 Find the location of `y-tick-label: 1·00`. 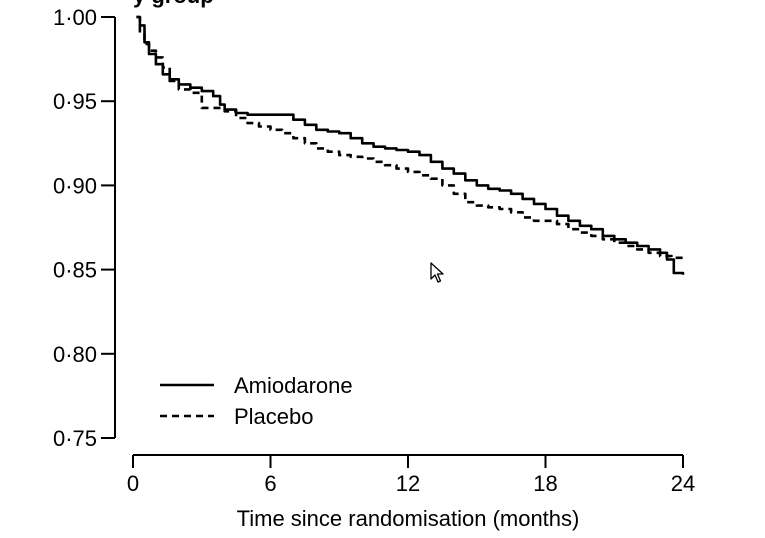

y-tick-label: 1·00 is located at coordinates (75, 17).